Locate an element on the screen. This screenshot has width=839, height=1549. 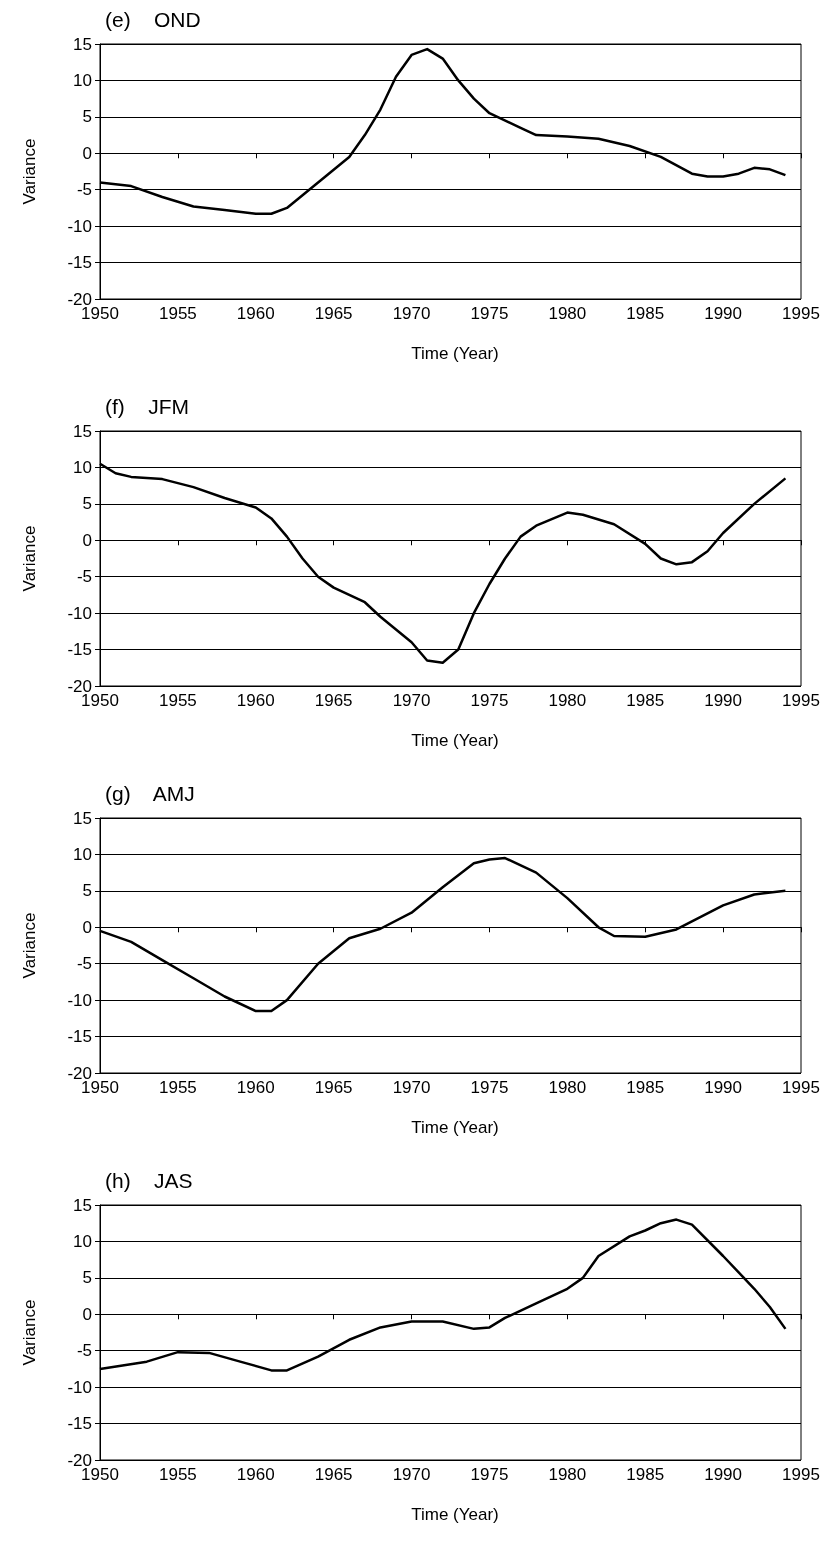
chart-title: (h) JAS is located at coordinates (149, 1180).